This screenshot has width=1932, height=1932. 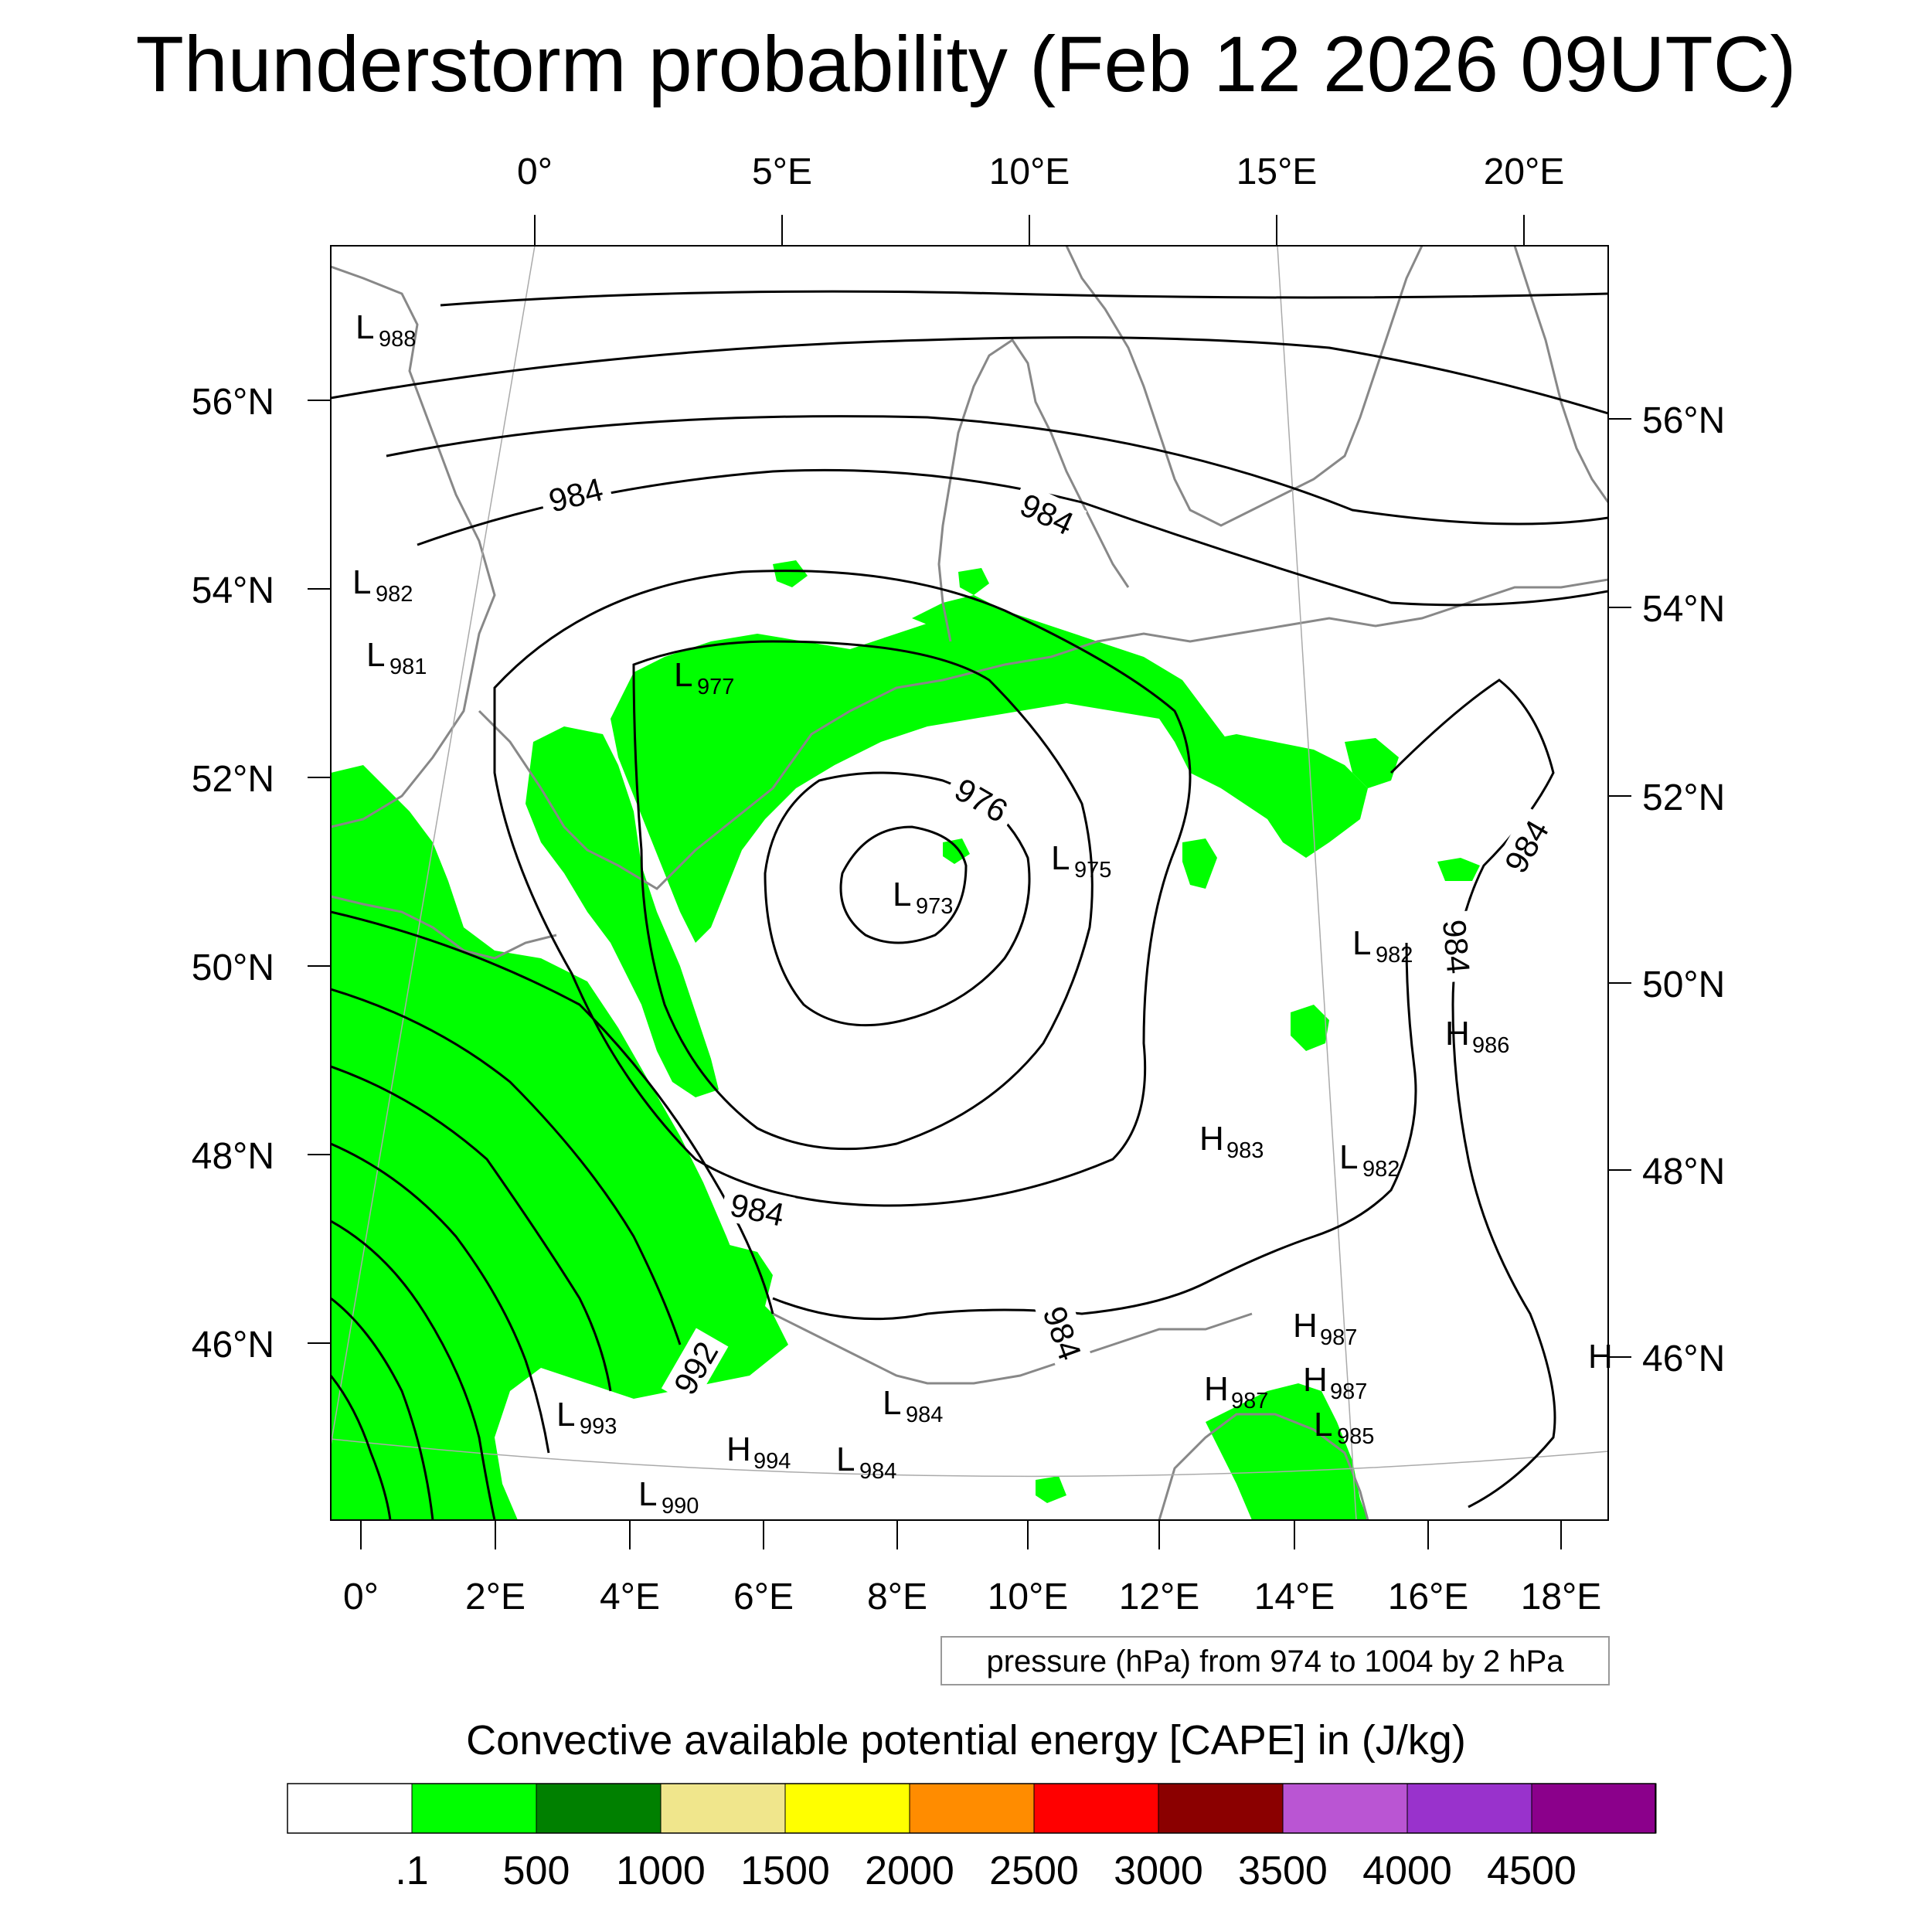 What do you see at coordinates (1684, 985) in the screenshot?
I see `right-axis-label: 50°N` at bounding box center [1684, 985].